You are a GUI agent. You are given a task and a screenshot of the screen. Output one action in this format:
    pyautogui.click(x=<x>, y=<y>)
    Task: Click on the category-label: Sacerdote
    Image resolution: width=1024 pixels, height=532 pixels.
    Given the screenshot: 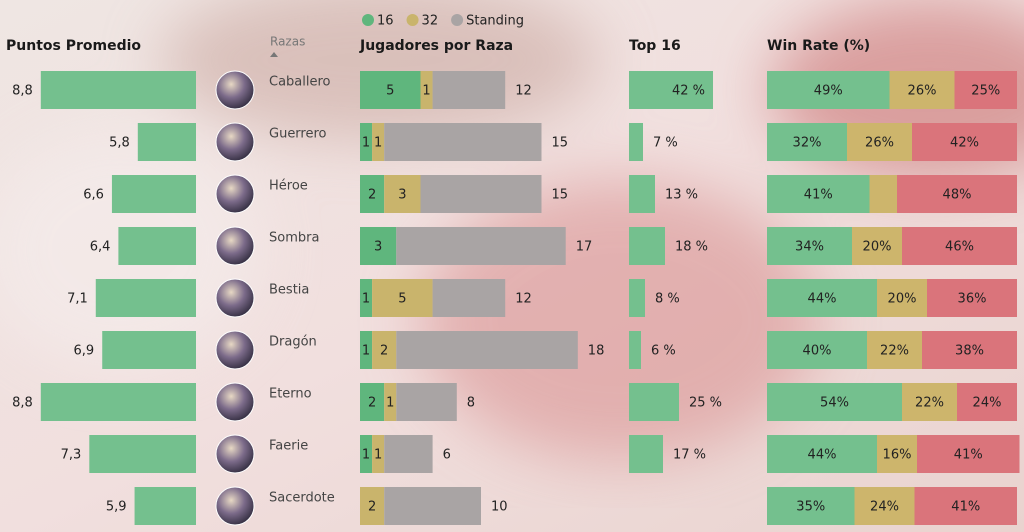 What is the action you would take?
    pyautogui.click(x=302, y=498)
    